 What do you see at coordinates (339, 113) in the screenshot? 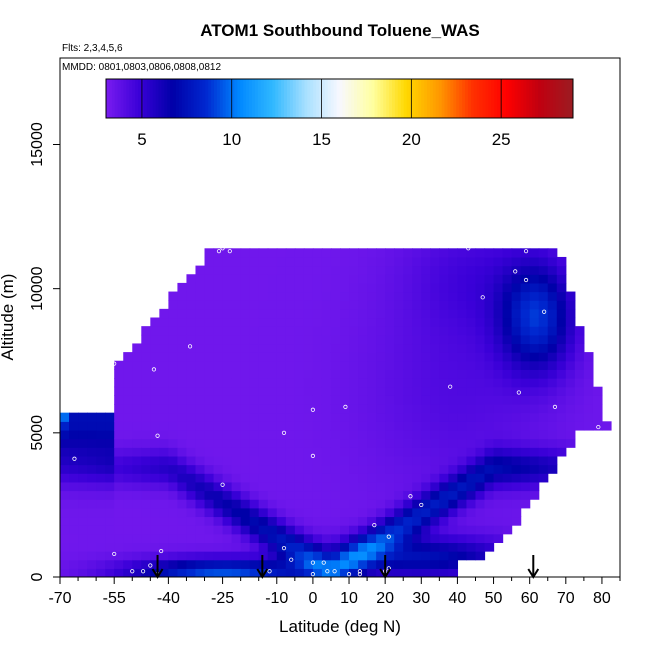
I see `colorbar: 5 10 15 20 25` at bounding box center [339, 113].